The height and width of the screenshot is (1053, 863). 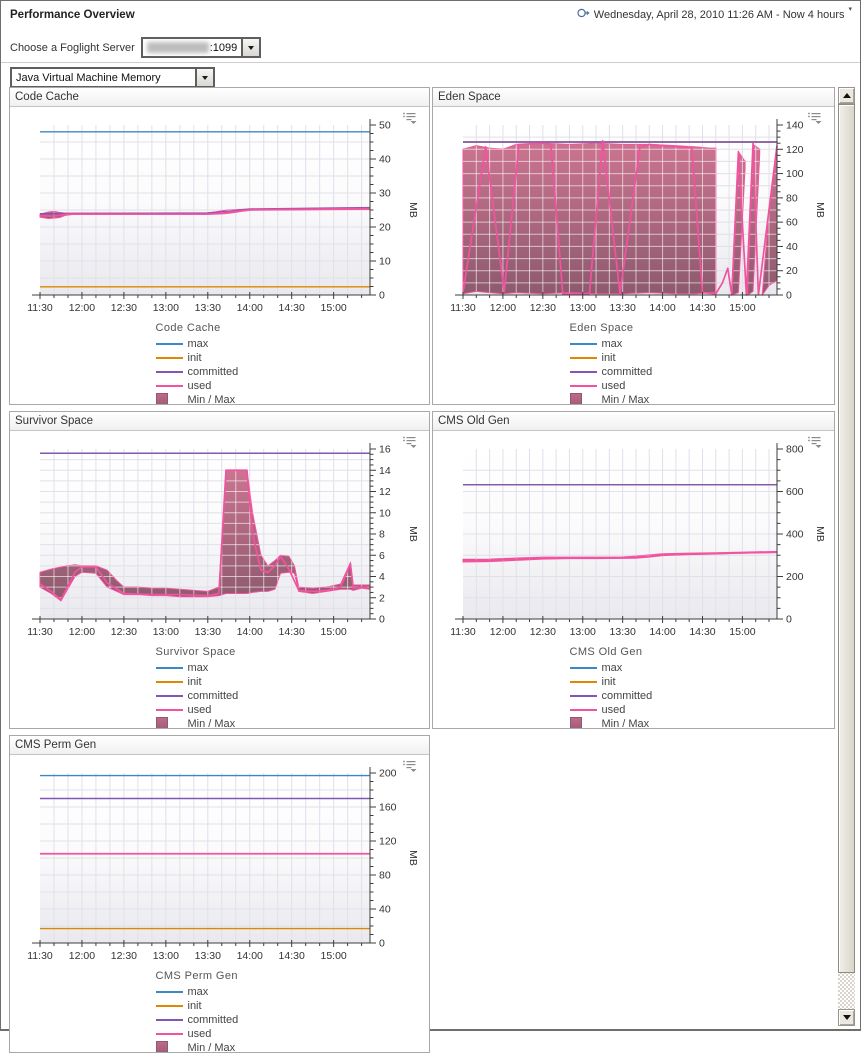 What do you see at coordinates (795, 450) in the screenshot?
I see `svg-text: 800` at bounding box center [795, 450].